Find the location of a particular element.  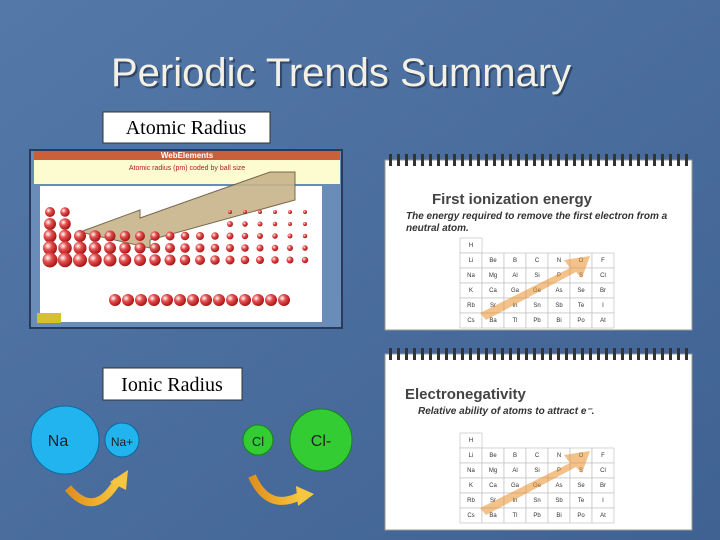

element-symbol: Po is located at coordinates (581, 321).